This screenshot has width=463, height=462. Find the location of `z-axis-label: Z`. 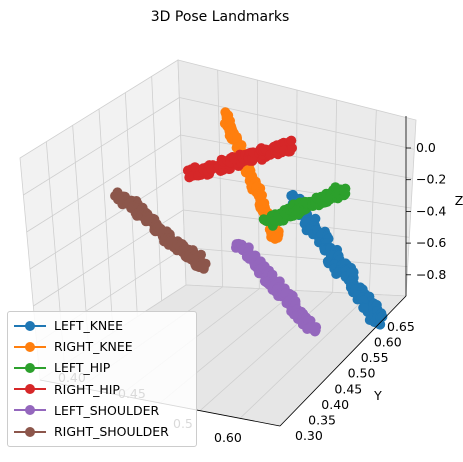

z-axis-label: Z is located at coordinates (459, 200).